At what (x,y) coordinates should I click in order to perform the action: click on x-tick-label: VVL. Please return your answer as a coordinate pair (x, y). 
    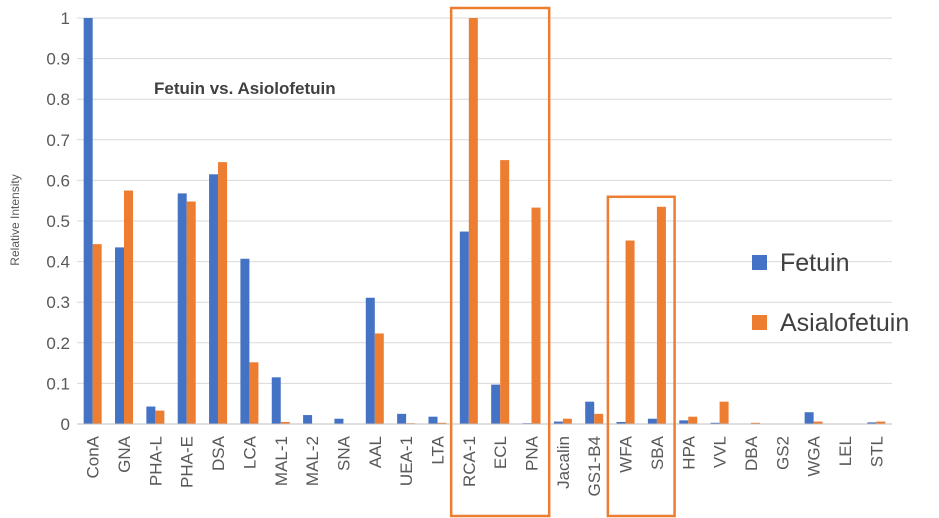
    Looking at the image, I should click on (720, 452).